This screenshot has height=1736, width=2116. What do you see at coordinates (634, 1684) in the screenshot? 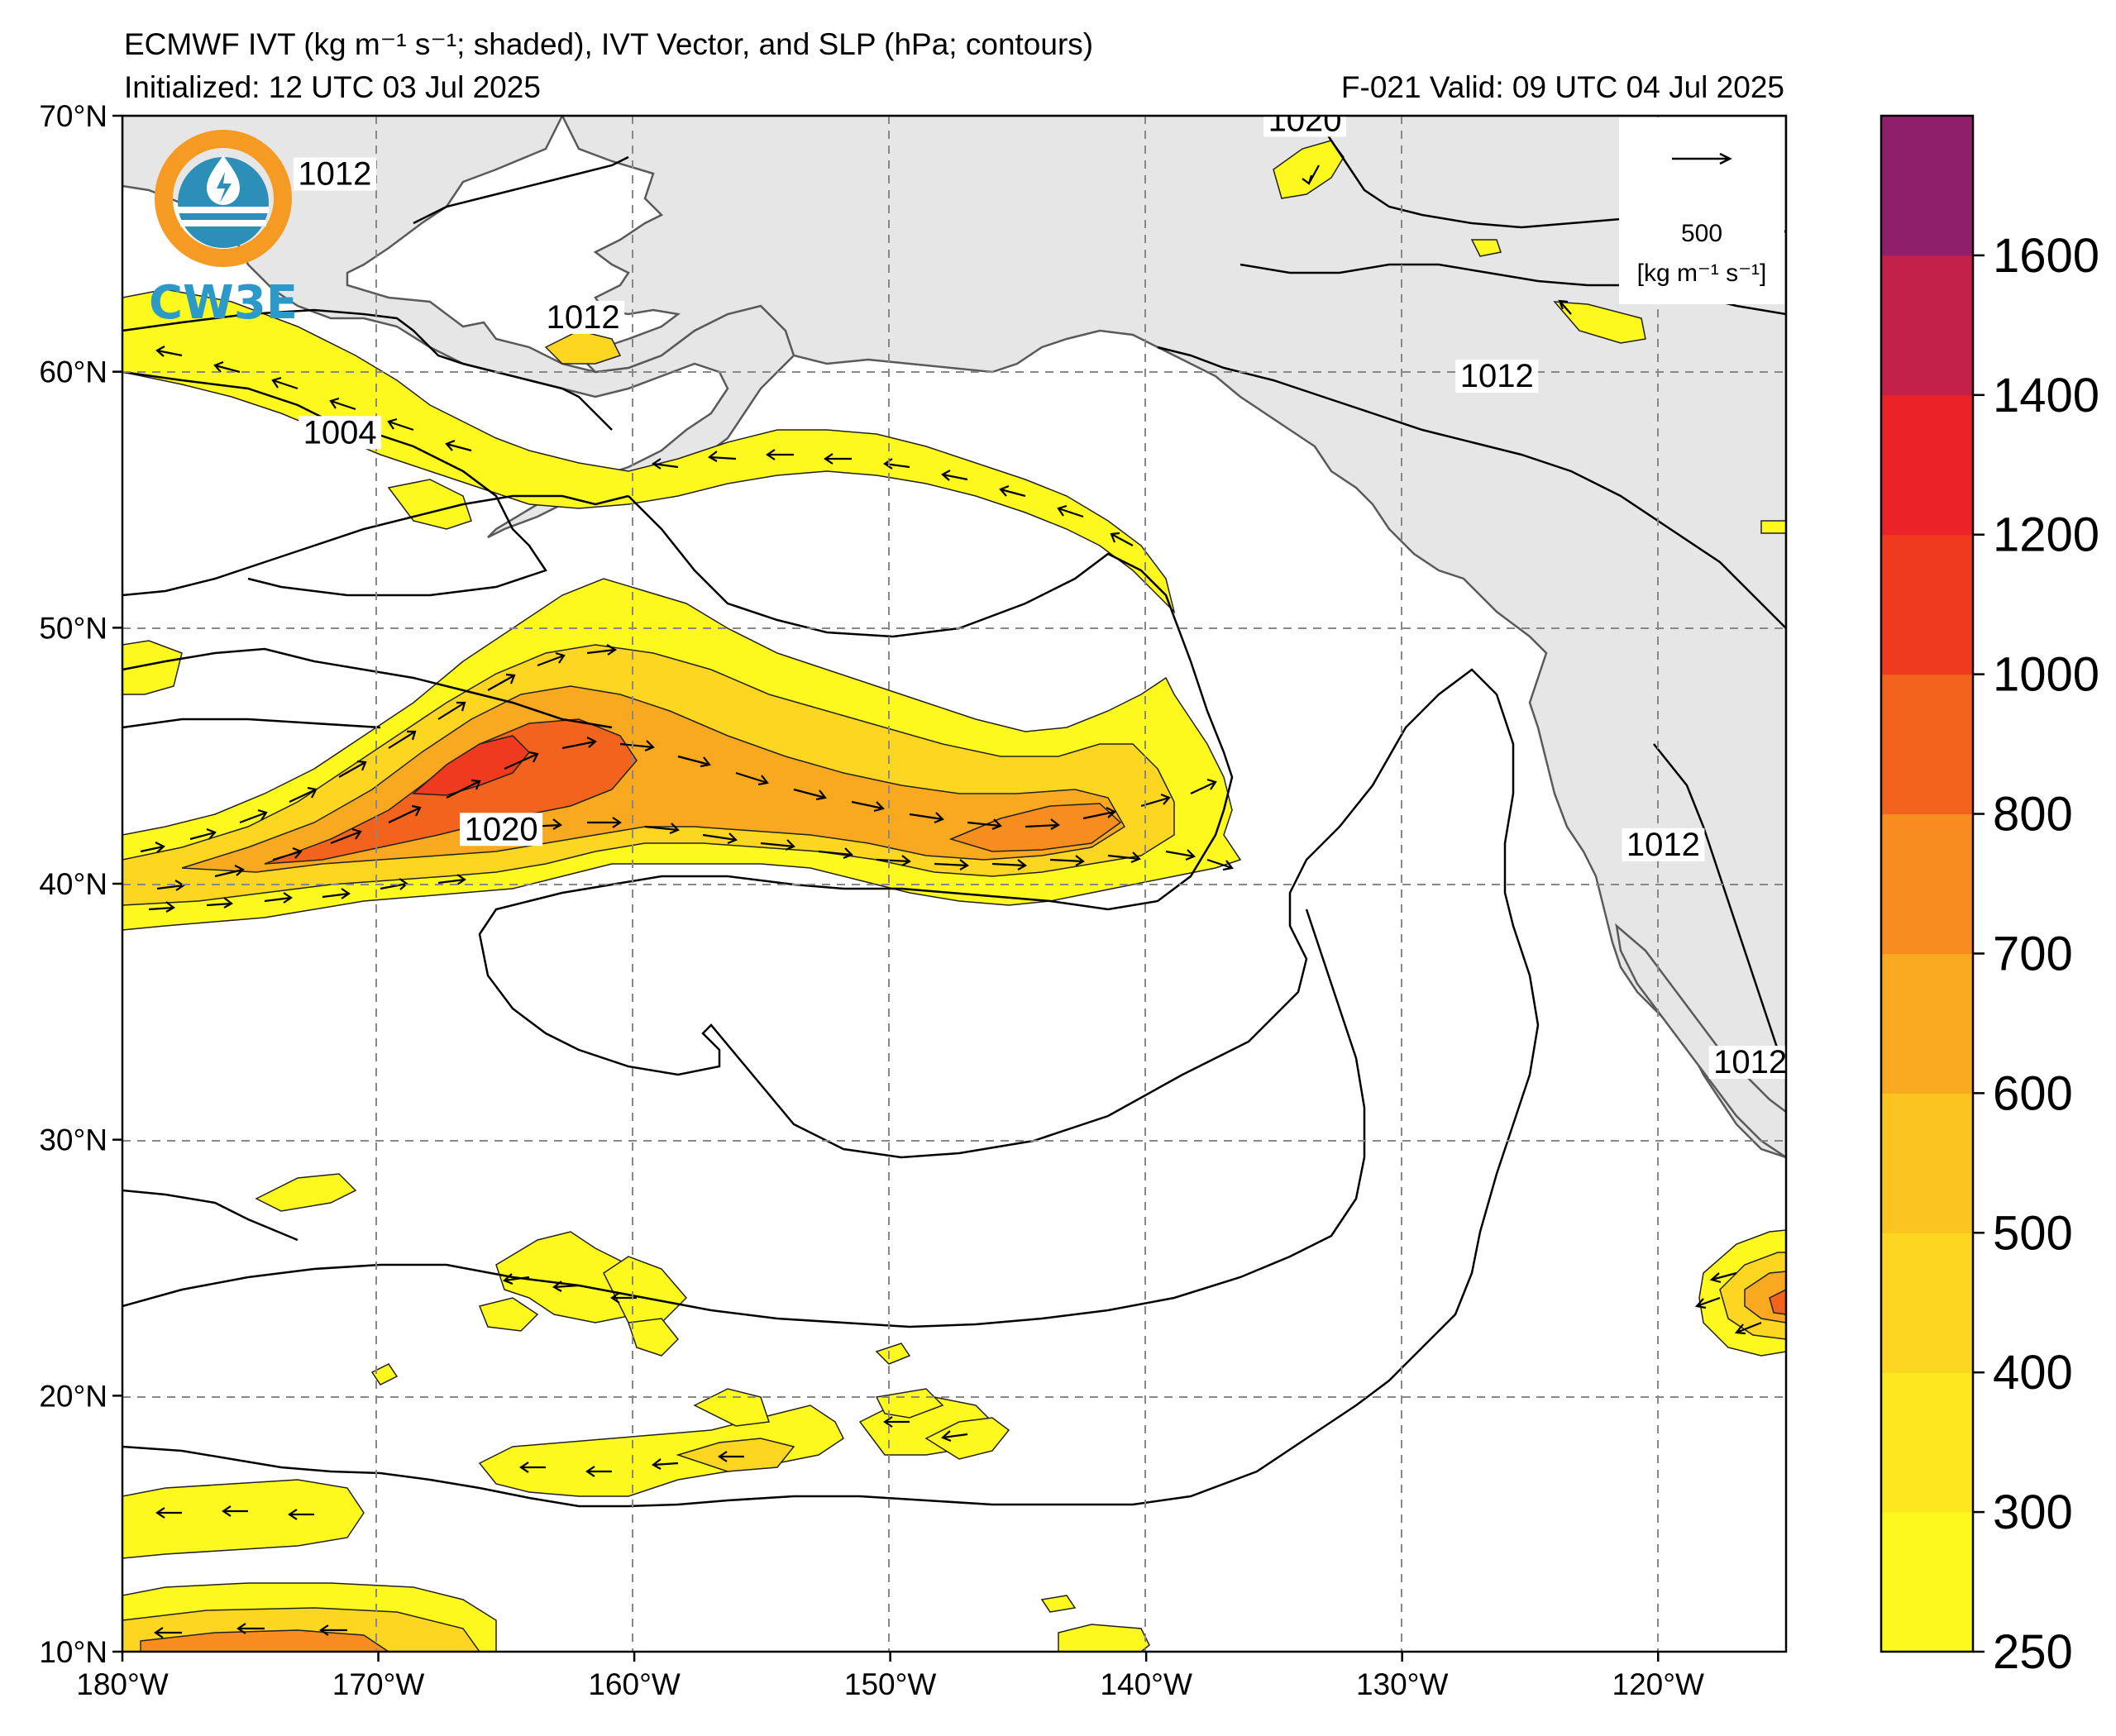
I see `lon-tick-label: 160°W` at bounding box center [634, 1684].